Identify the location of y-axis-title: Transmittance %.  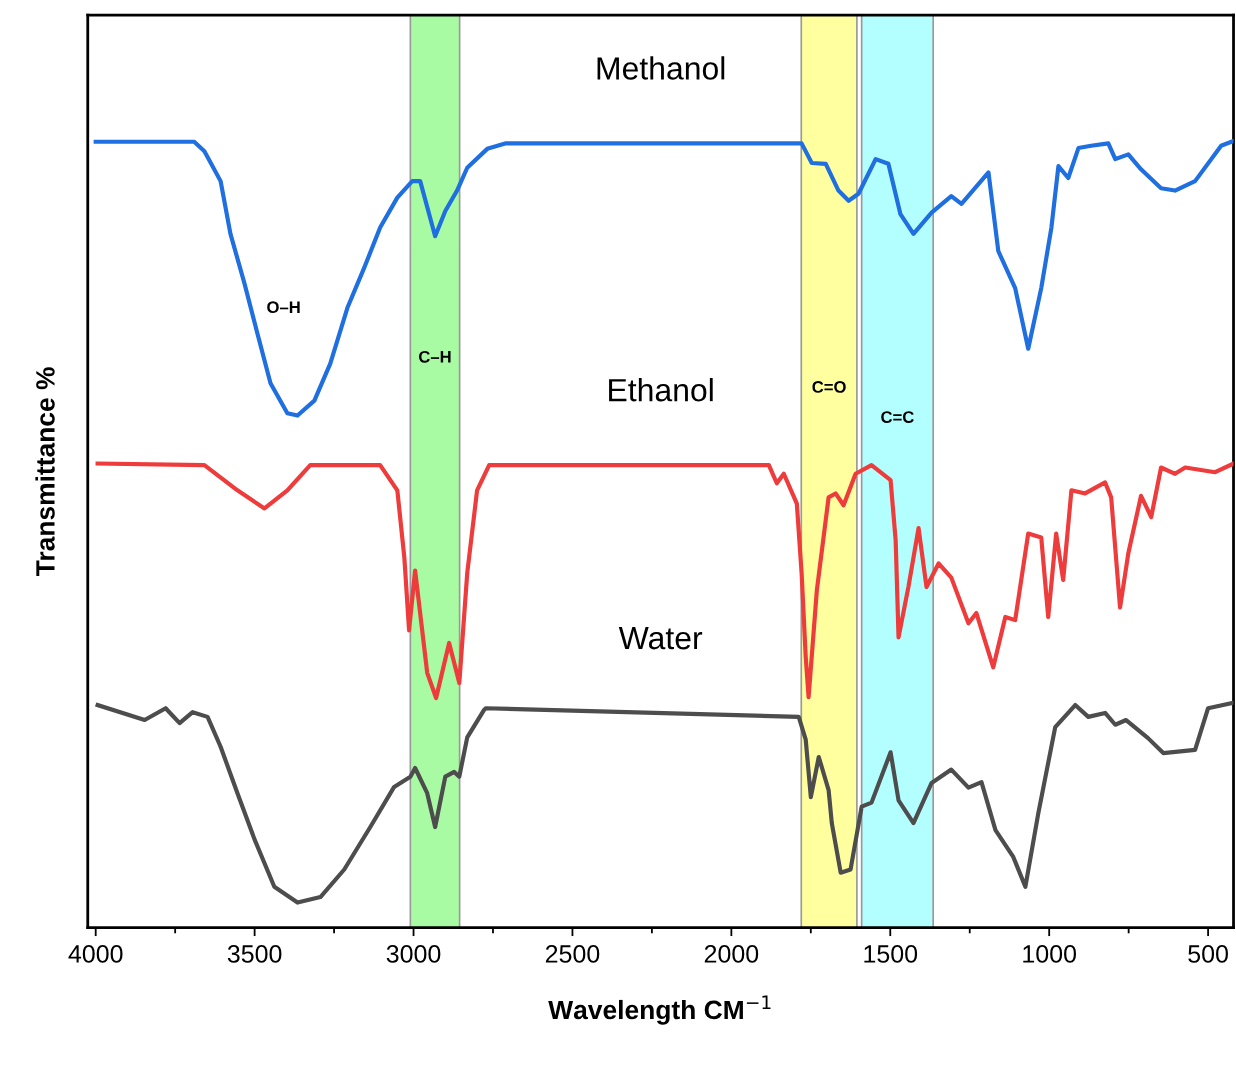
(45, 471).